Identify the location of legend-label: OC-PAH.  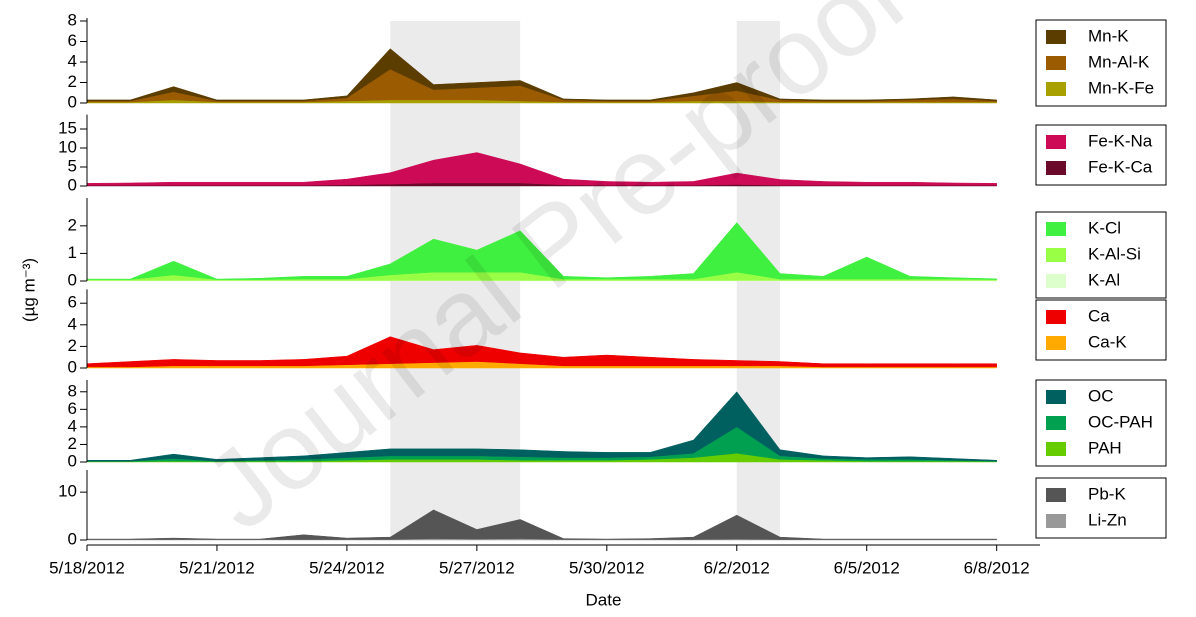
(1120, 421).